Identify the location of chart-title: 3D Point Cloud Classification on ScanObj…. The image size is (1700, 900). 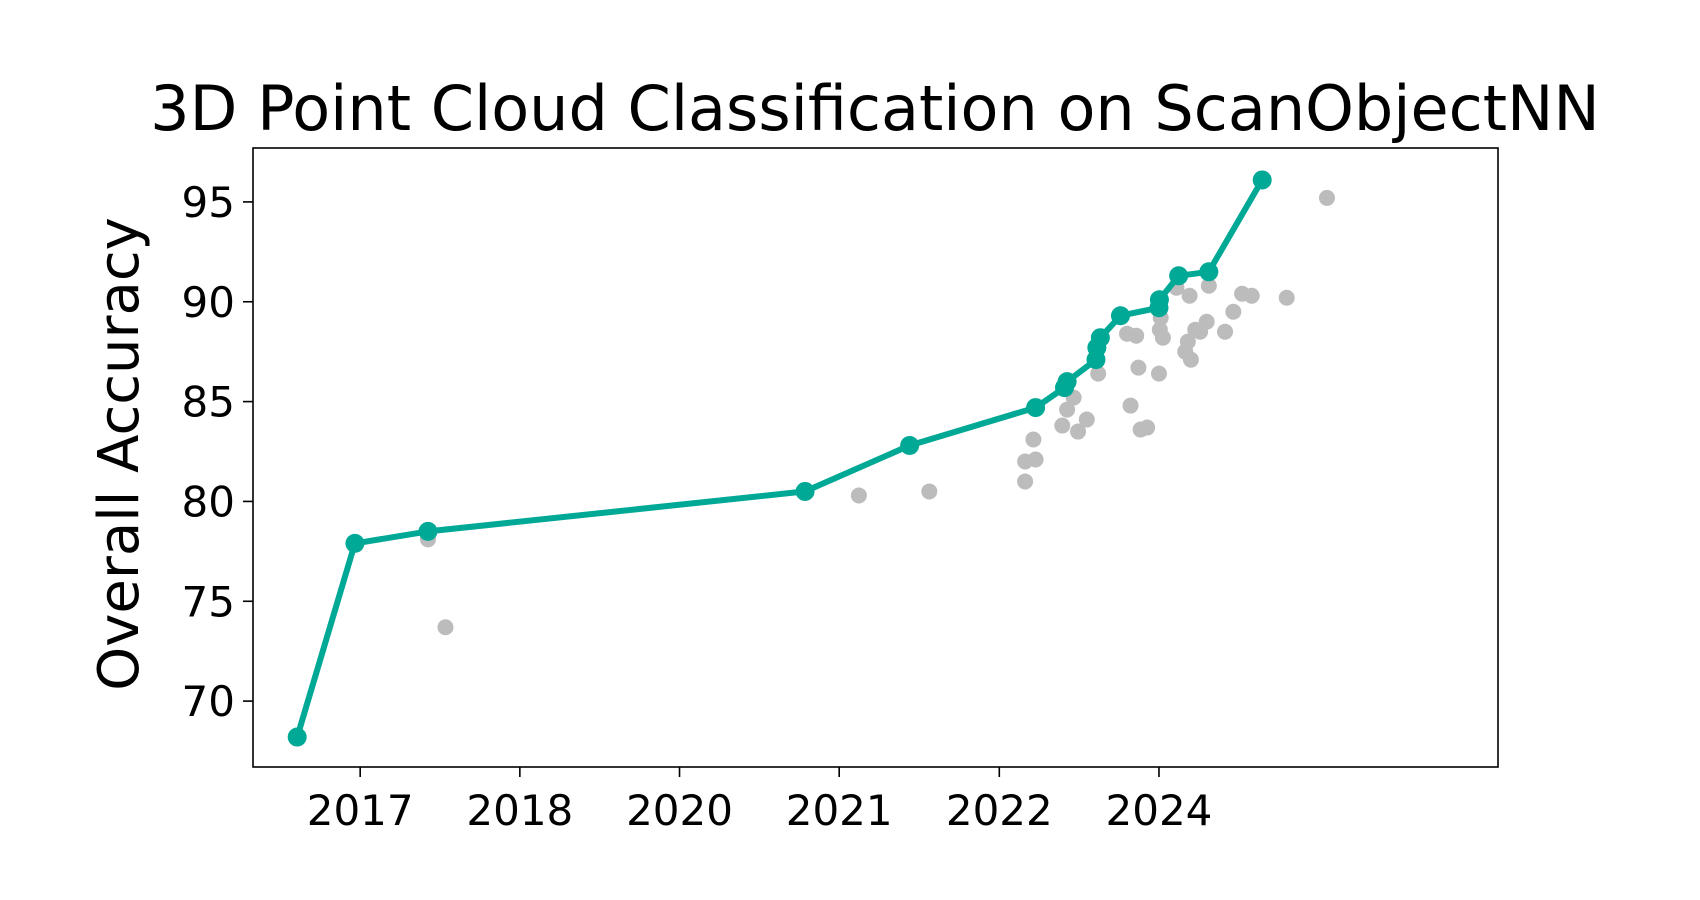
(875, 108).